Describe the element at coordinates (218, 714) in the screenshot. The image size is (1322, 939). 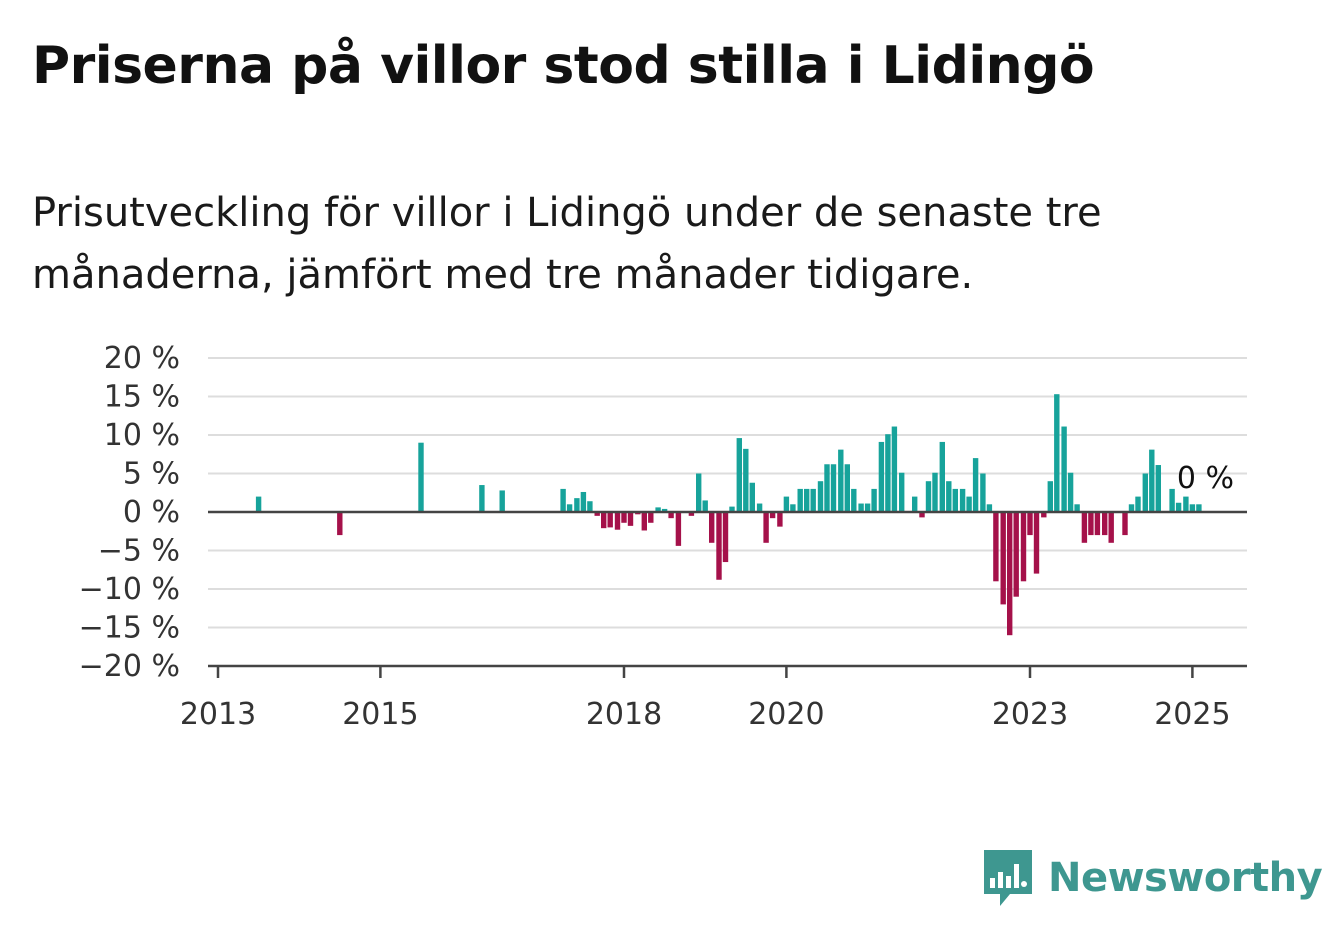
I see `x-tick-label: 2013` at that location.